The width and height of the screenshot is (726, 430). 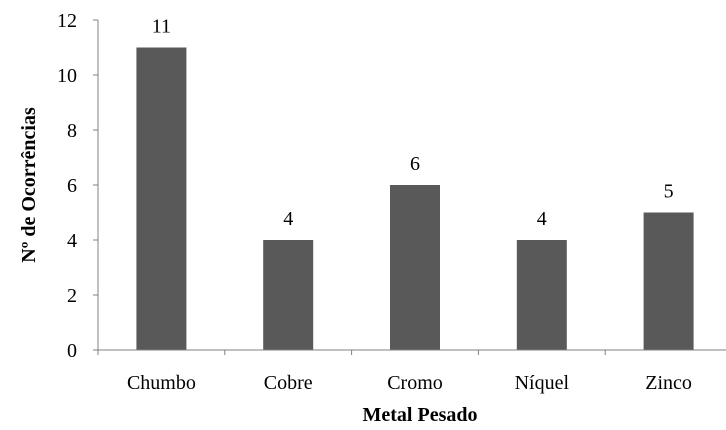 What do you see at coordinates (288, 383) in the screenshot?
I see `x-tick-label: Cobre` at bounding box center [288, 383].